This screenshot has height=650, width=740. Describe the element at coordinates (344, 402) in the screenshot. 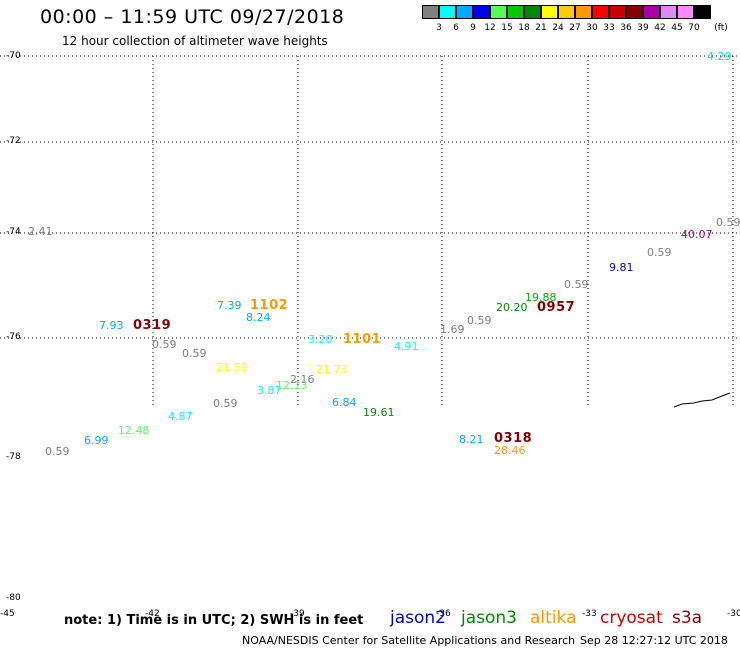

I see `wave-height-label: 6.84` at that location.